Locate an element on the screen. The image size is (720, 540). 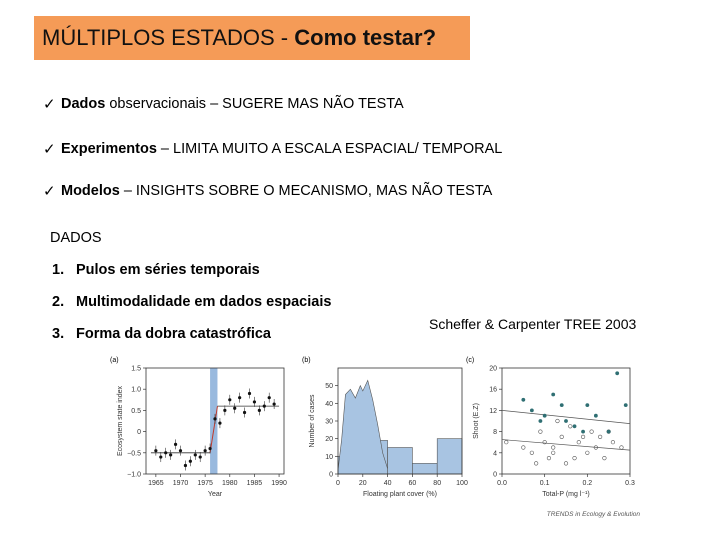
panel-label: (b) is located at coordinates (306, 360).